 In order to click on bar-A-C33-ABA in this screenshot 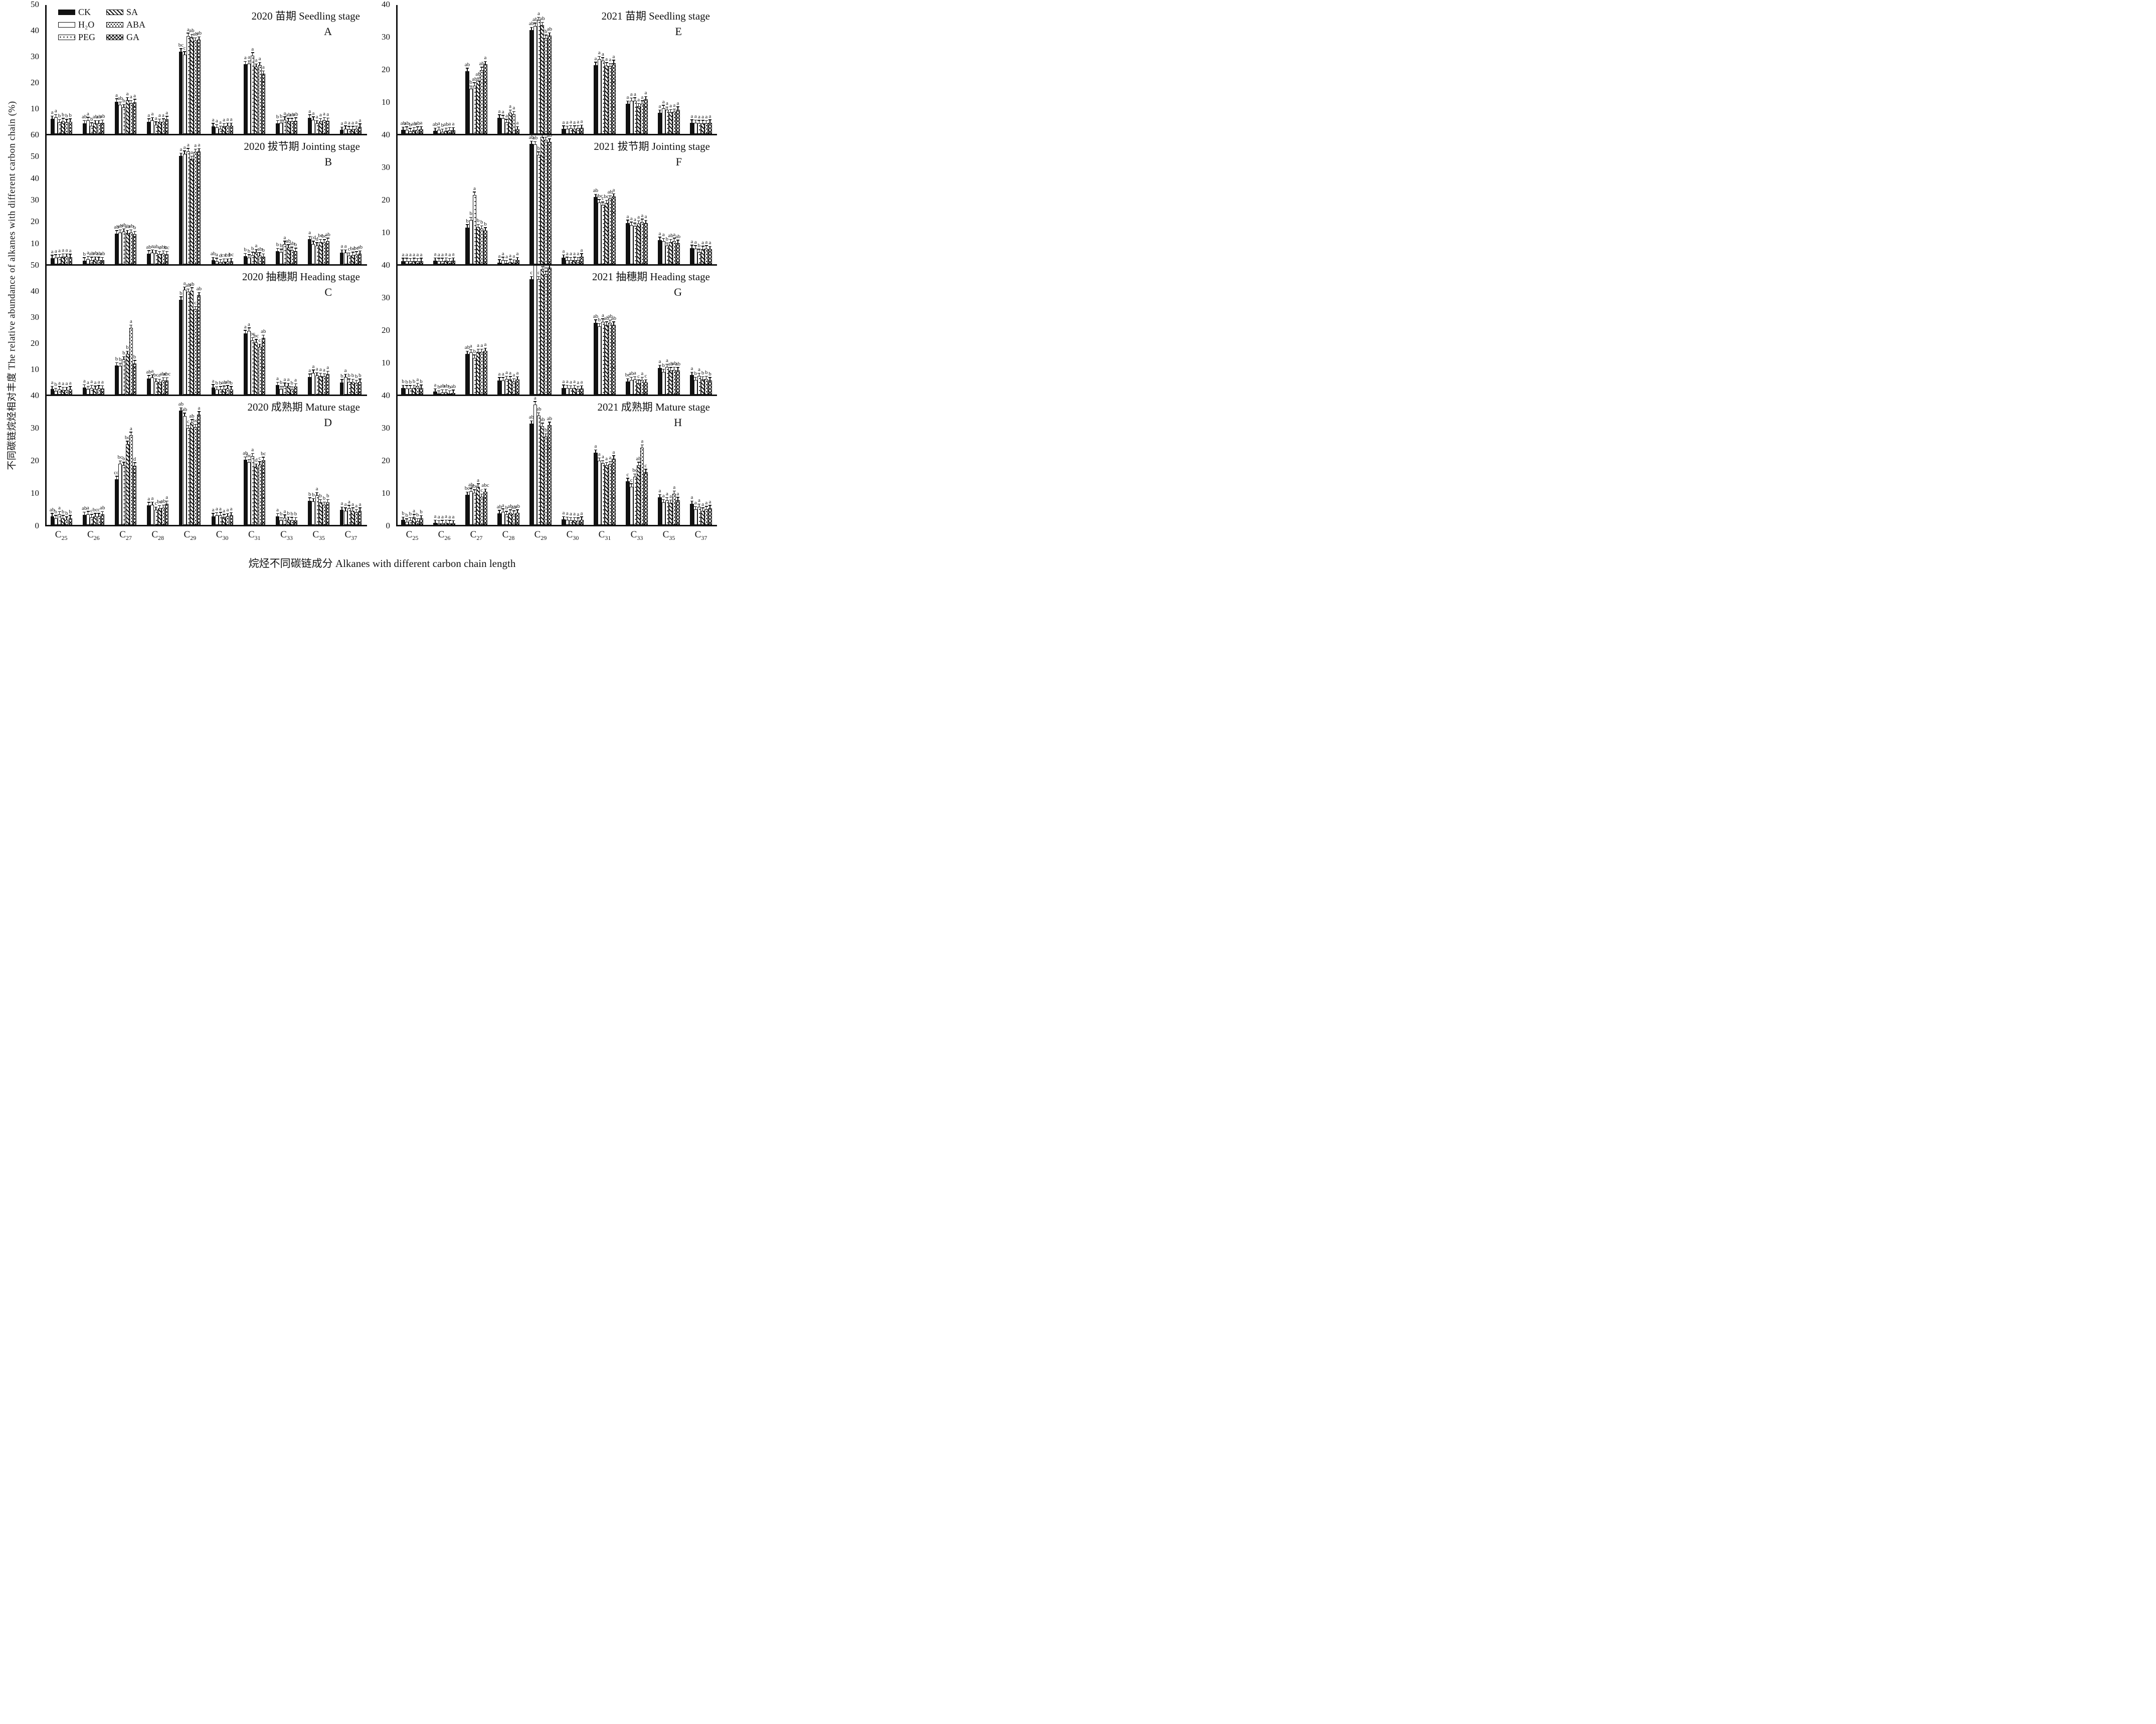, I will do `click(292, 127)`.